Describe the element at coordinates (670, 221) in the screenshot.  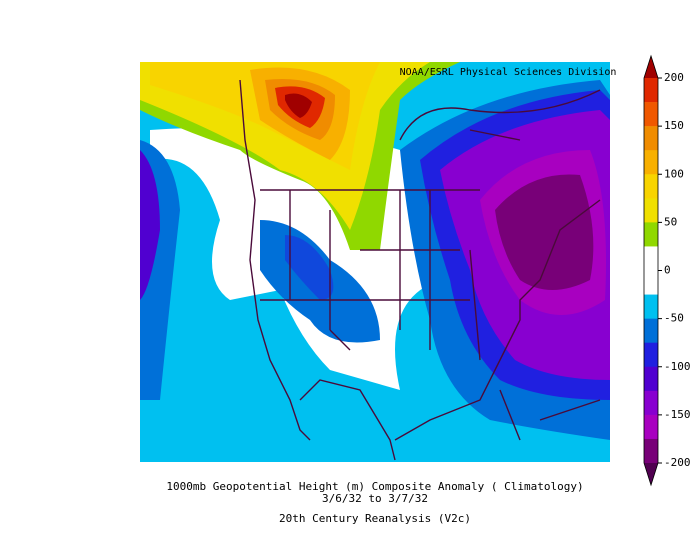
I see `colorbar-tick-label: 50` at that location.